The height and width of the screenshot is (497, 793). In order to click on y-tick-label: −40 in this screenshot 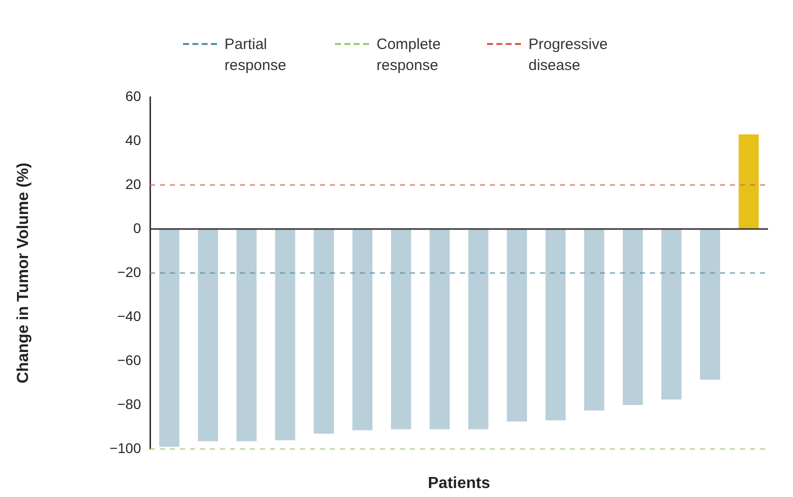, I will do `click(129, 316)`.